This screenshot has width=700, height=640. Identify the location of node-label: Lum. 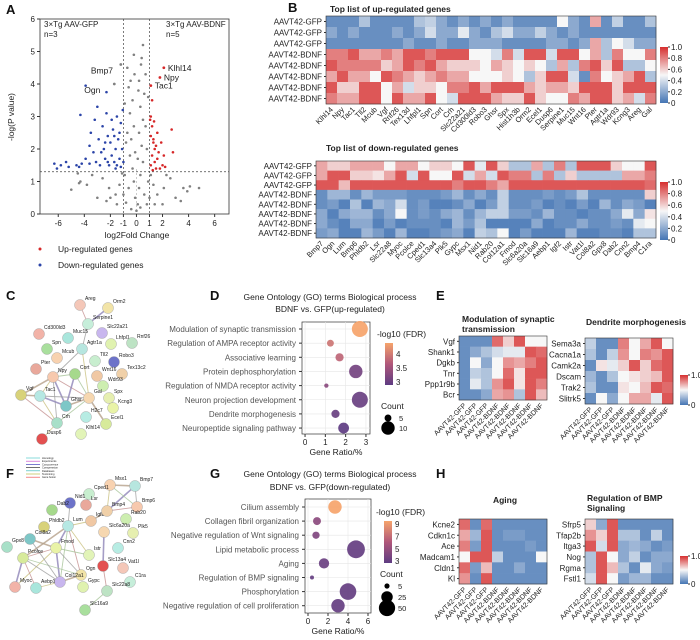
(78, 520).